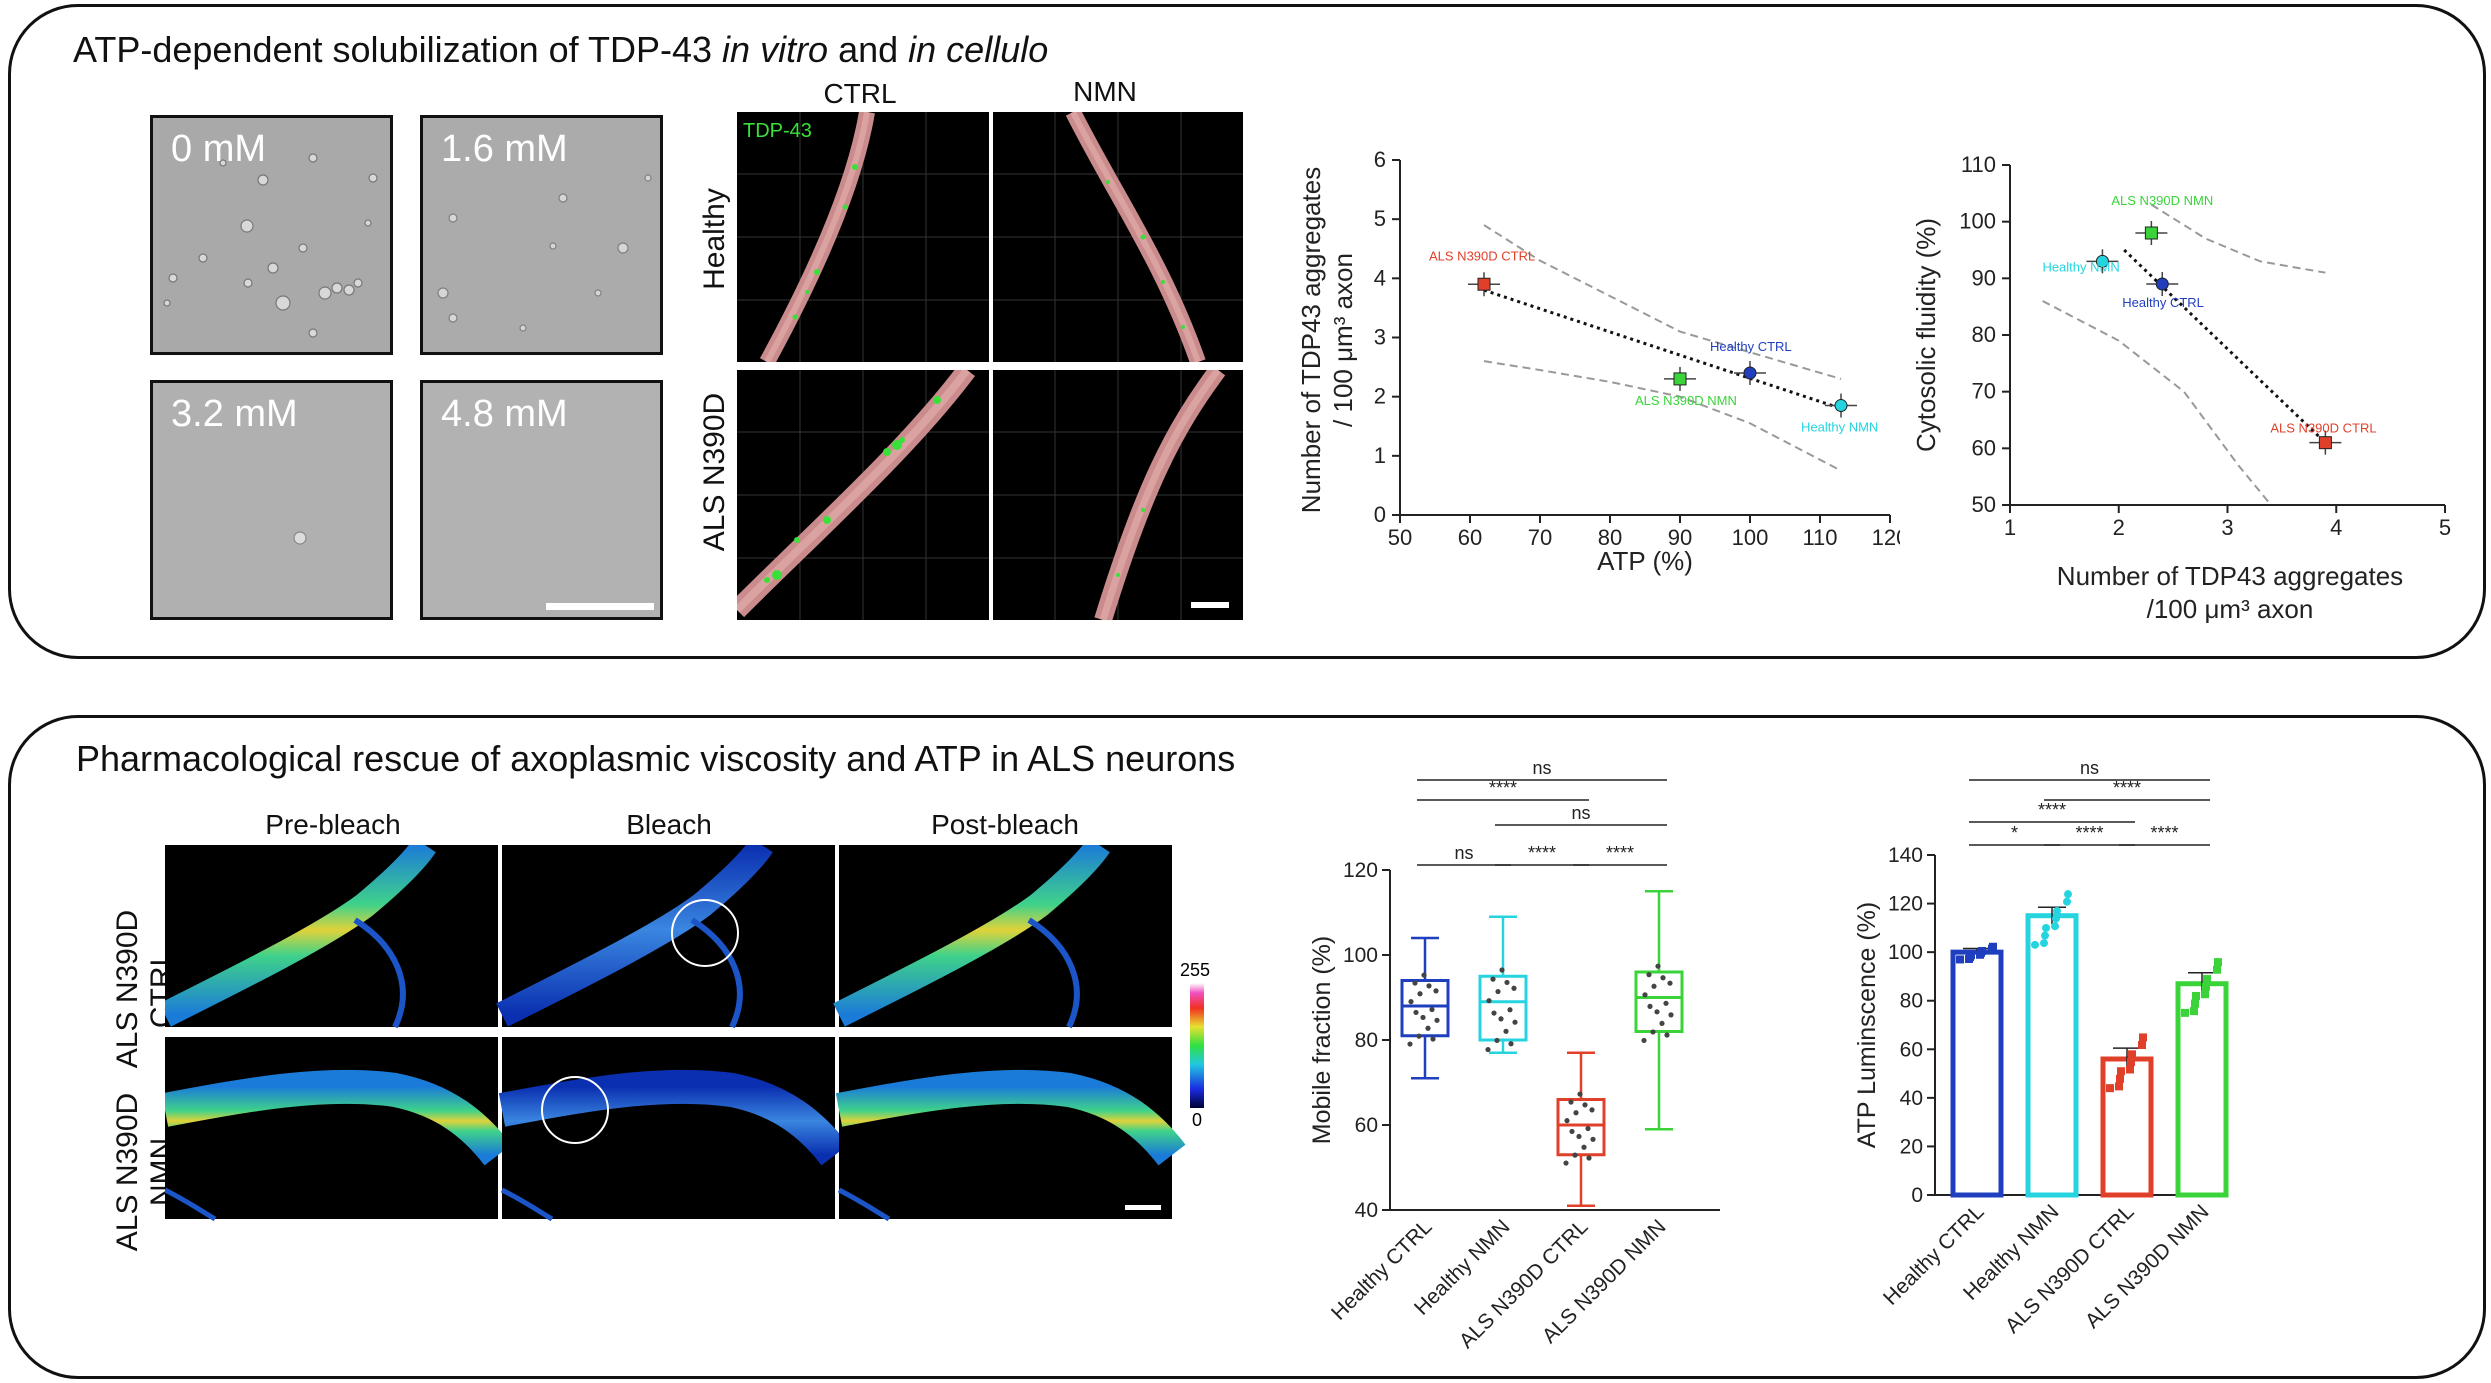 This screenshot has width=2491, height=1383. Describe the element at coordinates (1839, 427) in the screenshot. I see `data-point-label: Healthy NMN` at that location.